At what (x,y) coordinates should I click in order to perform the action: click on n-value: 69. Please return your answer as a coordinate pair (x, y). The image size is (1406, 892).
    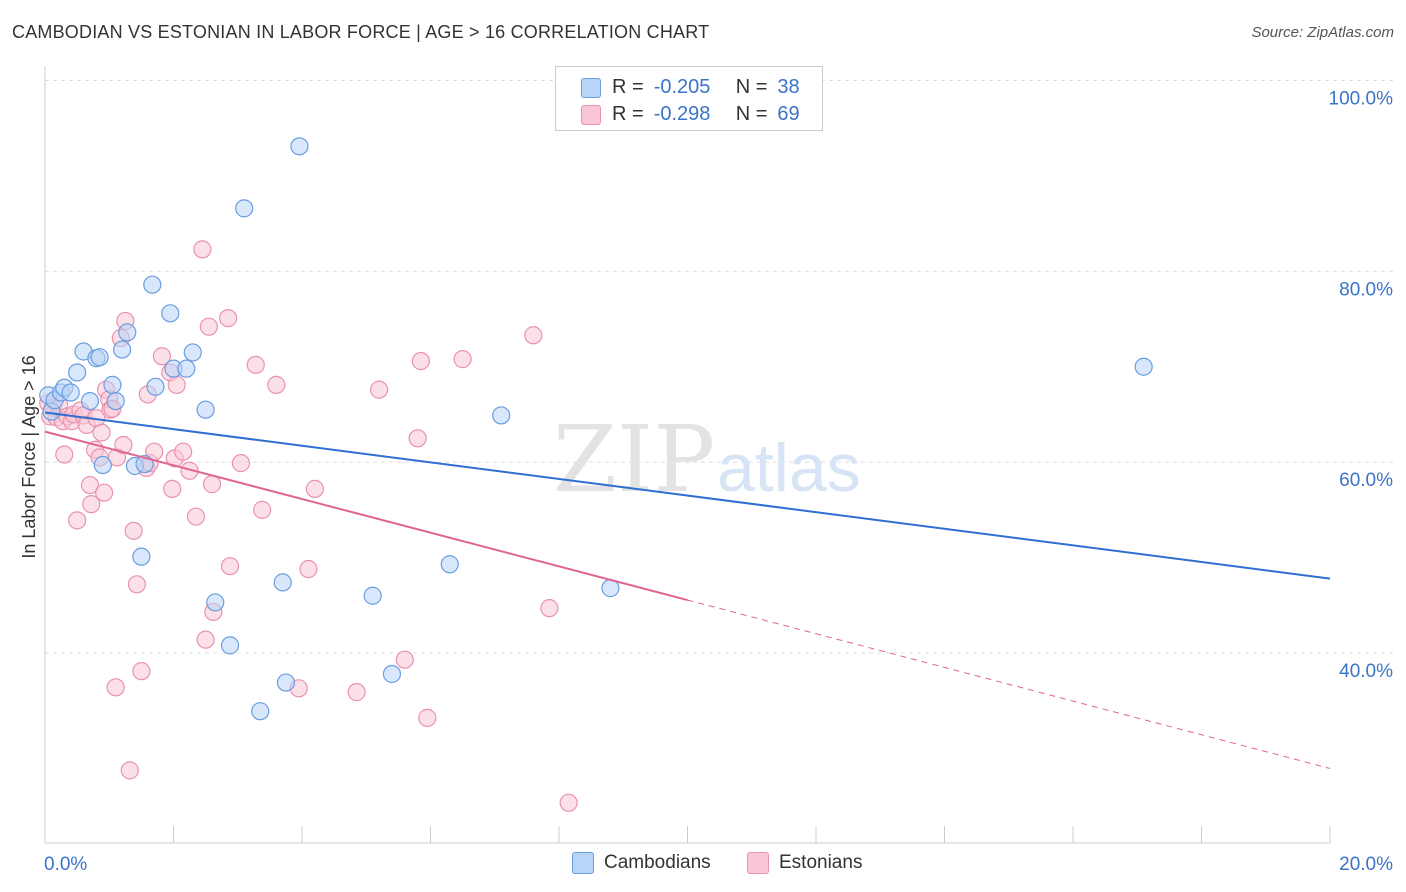
    Looking at the image, I should click on (788, 113).